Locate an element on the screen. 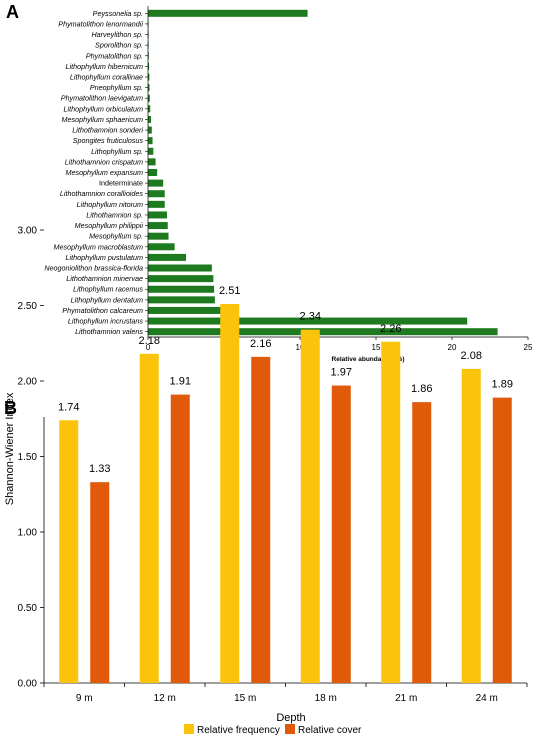  x-axis-title: Depth is located at coordinates (290, 718).